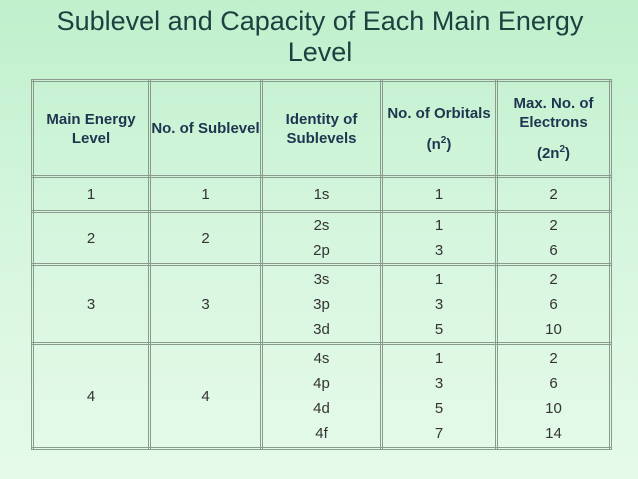 This screenshot has width=638, height=479. I want to click on cell-line: 4s, so click(321, 358).